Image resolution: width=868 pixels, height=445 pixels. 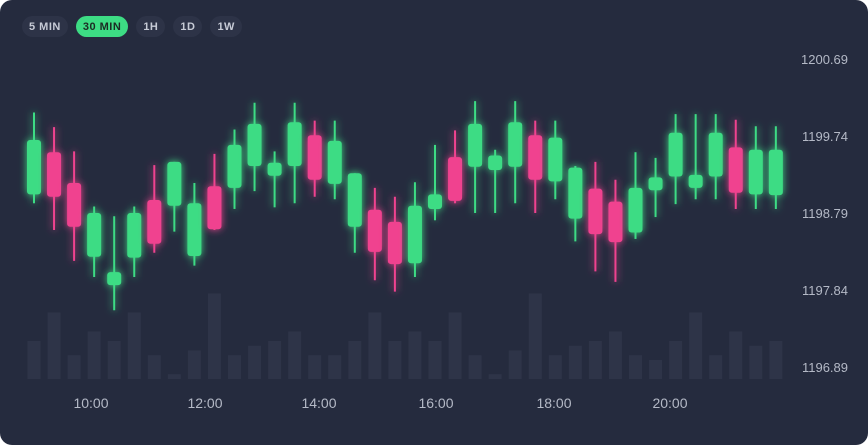 I want to click on tab-1d: 1D, so click(x=188, y=26).